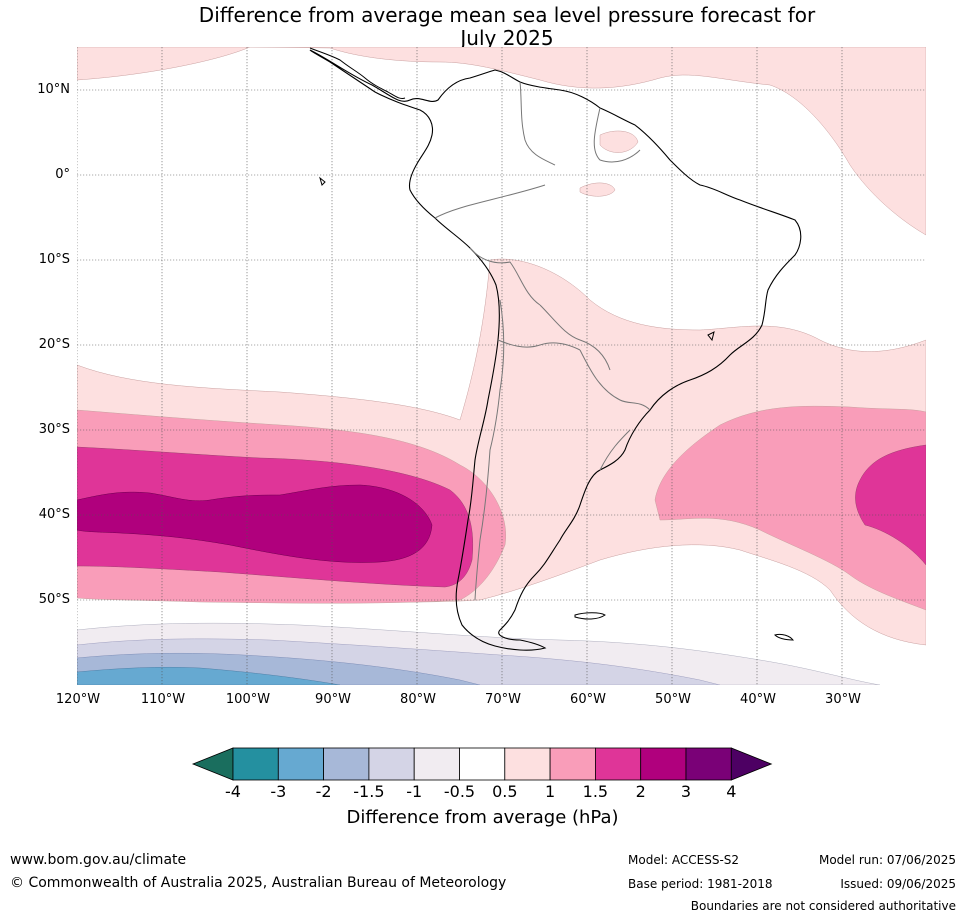  I want to click on colorbar-tick-label: -3, so click(278, 791).